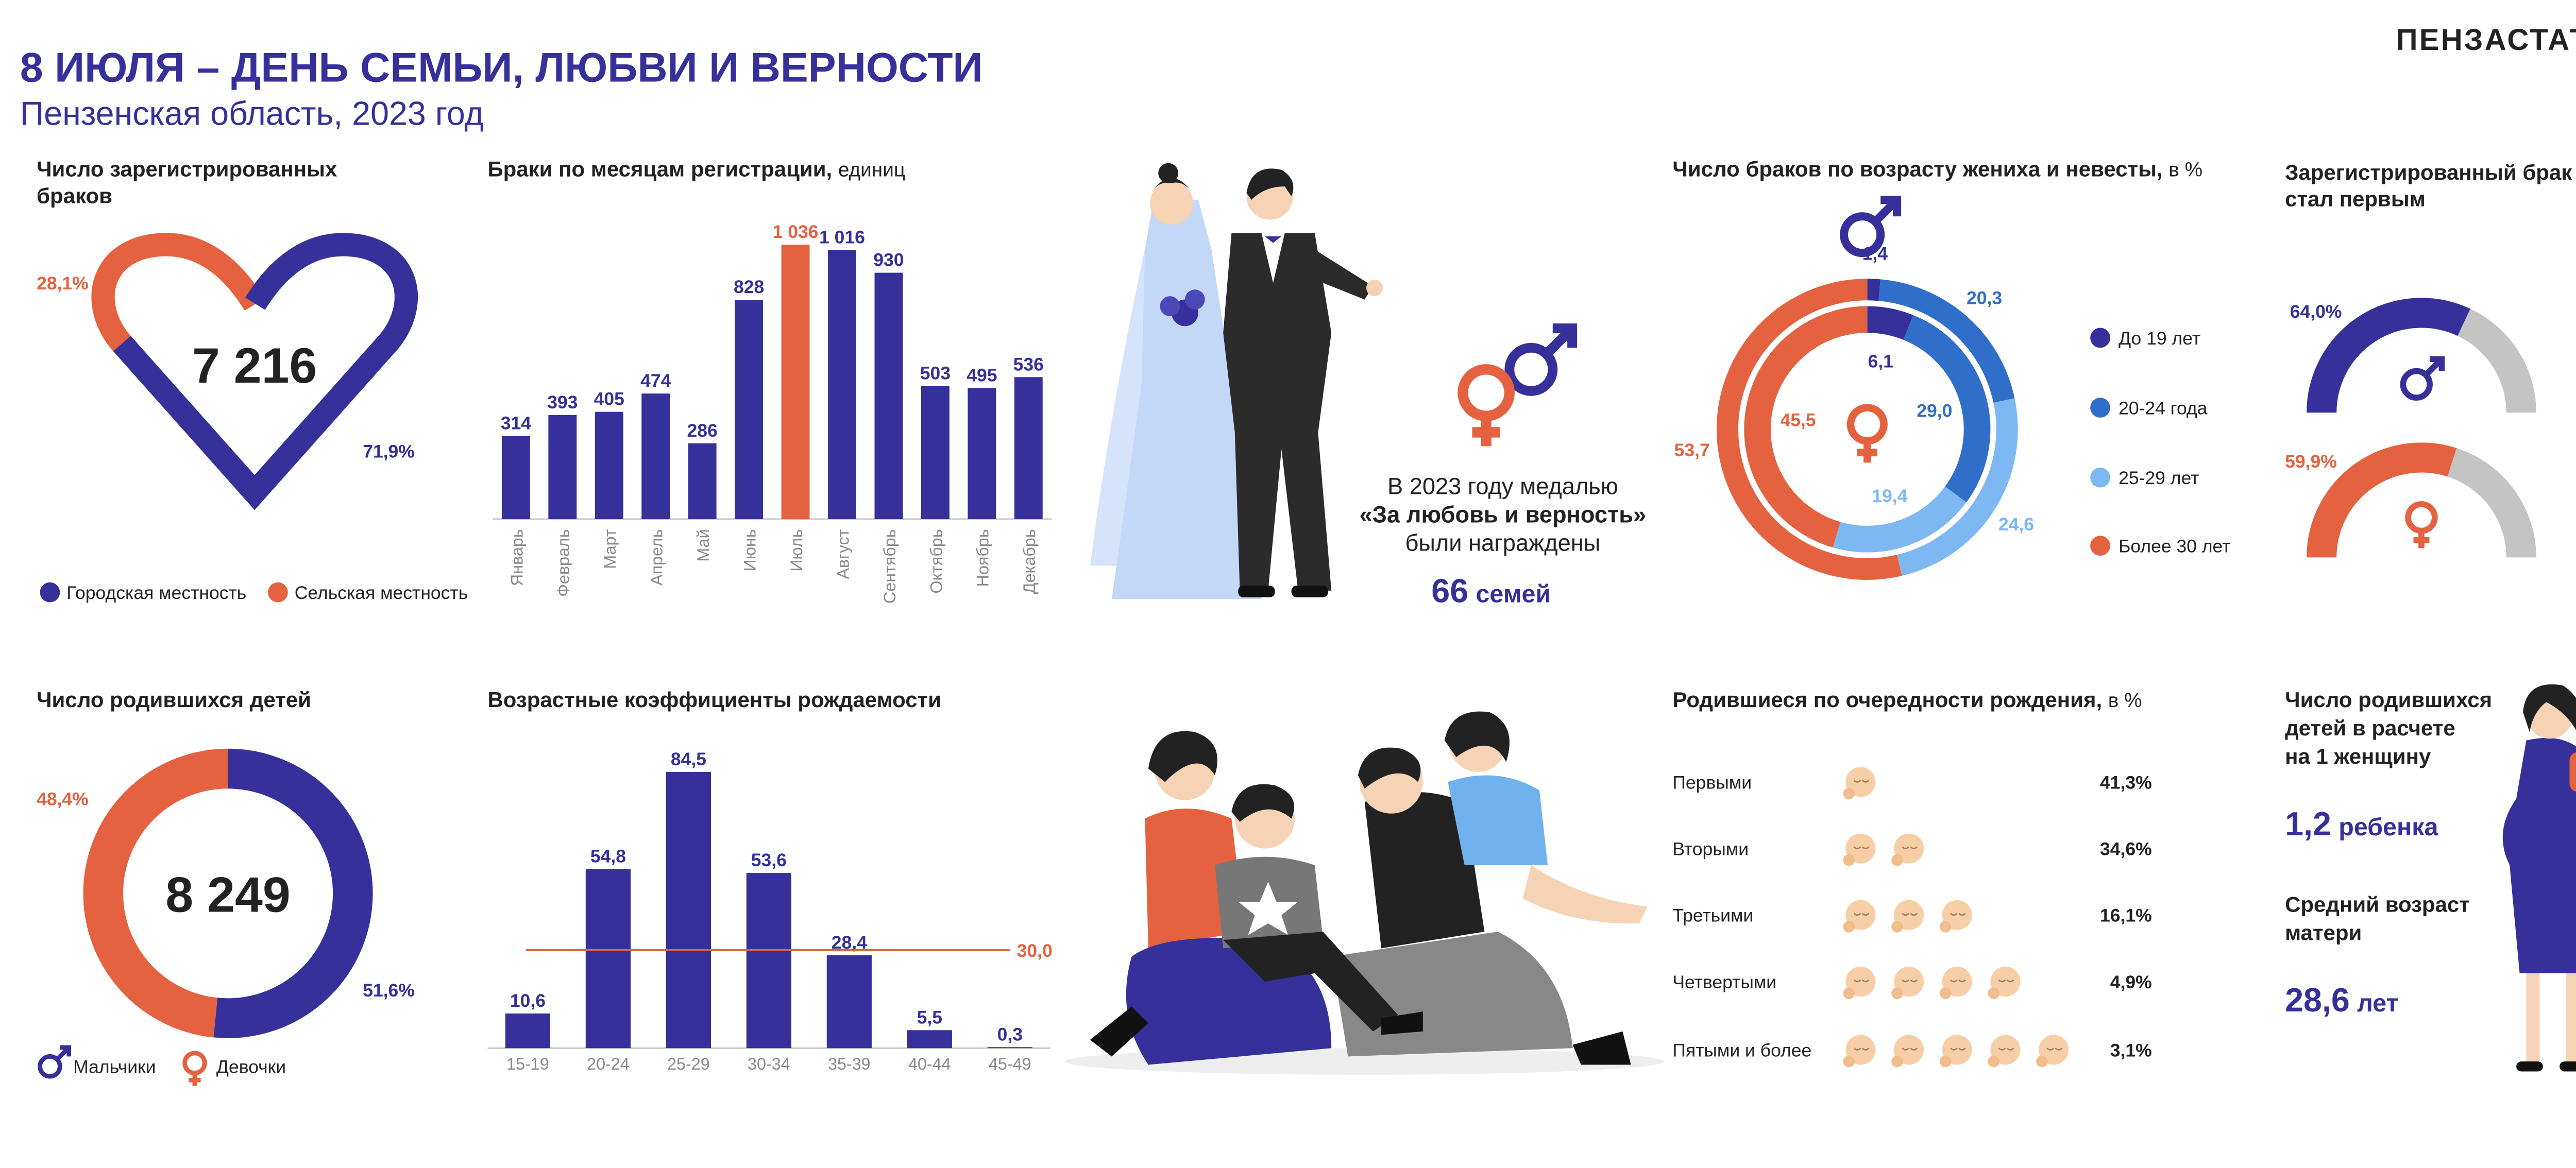  I want to click on value-label: 29,0, so click(1934, 410).